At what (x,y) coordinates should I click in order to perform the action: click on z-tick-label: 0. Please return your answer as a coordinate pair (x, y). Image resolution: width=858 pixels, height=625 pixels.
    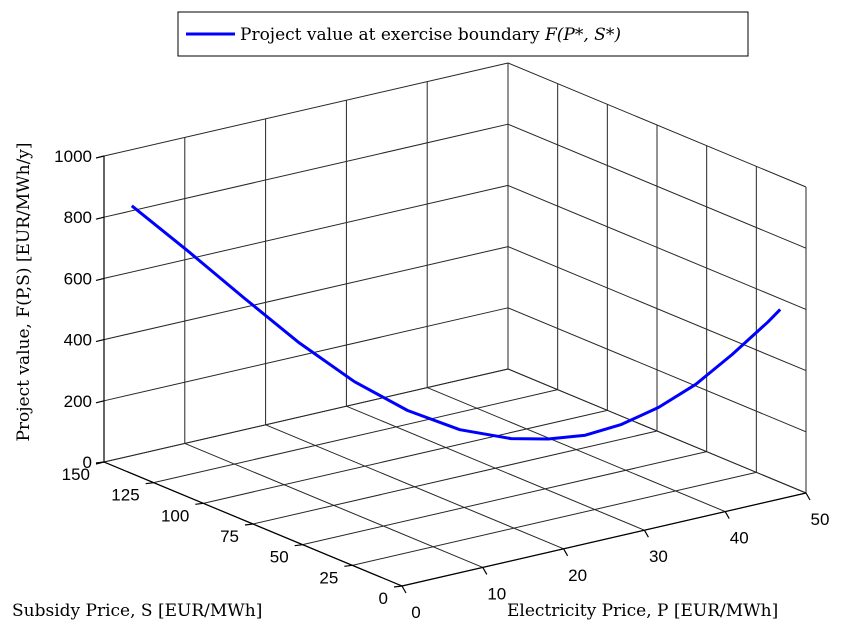
    Looking at the image, I should click on (87, 462).